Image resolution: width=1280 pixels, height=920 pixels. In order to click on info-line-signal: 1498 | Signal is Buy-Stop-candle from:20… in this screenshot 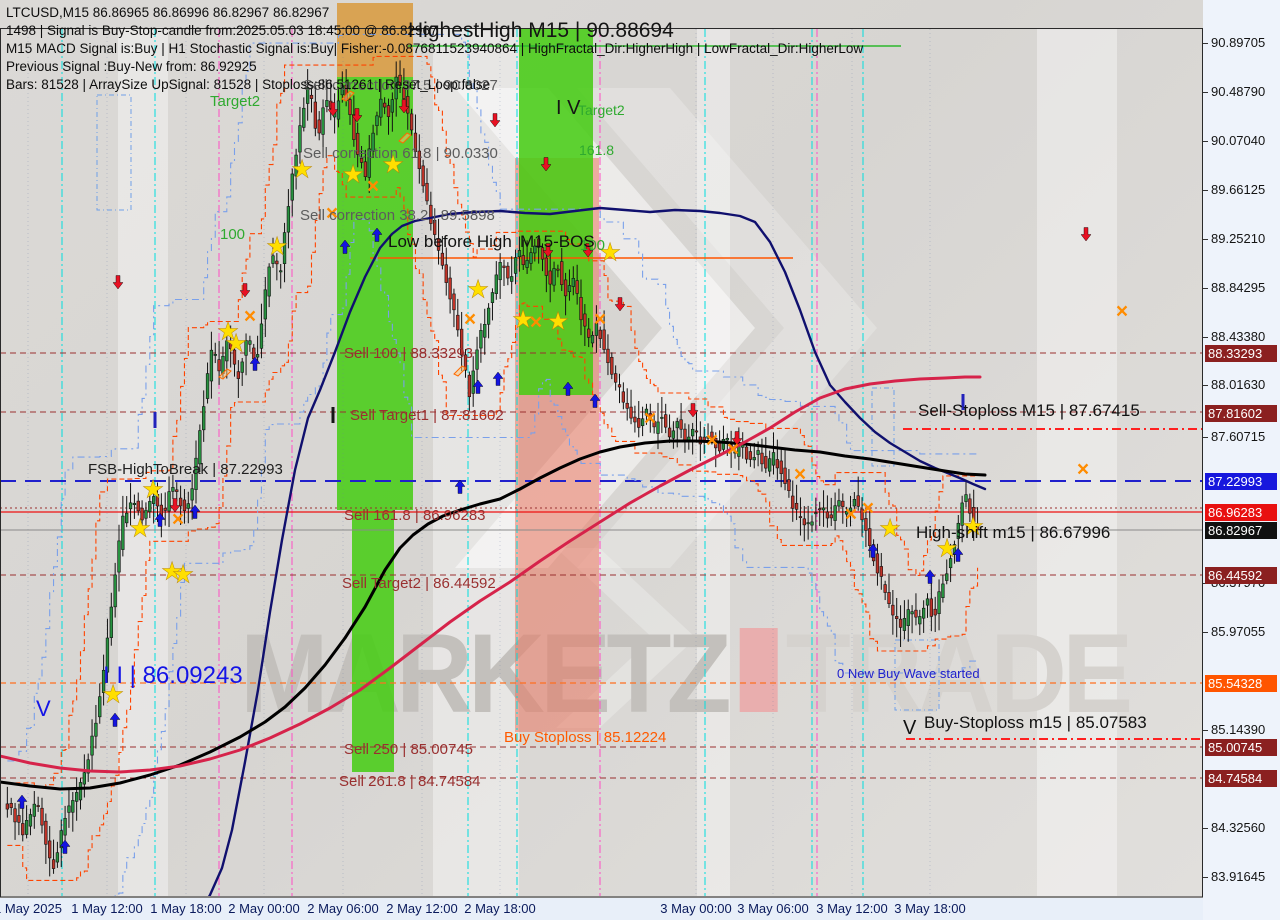, I will do `click(222, 30)`.